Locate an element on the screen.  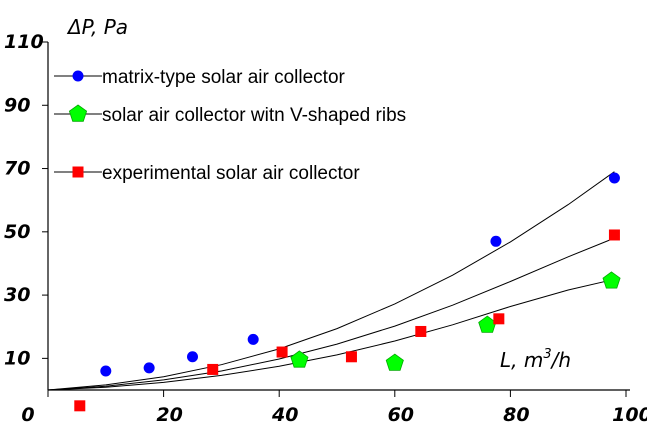
x-tick-label: 100 is located at coordinates (629, 415).